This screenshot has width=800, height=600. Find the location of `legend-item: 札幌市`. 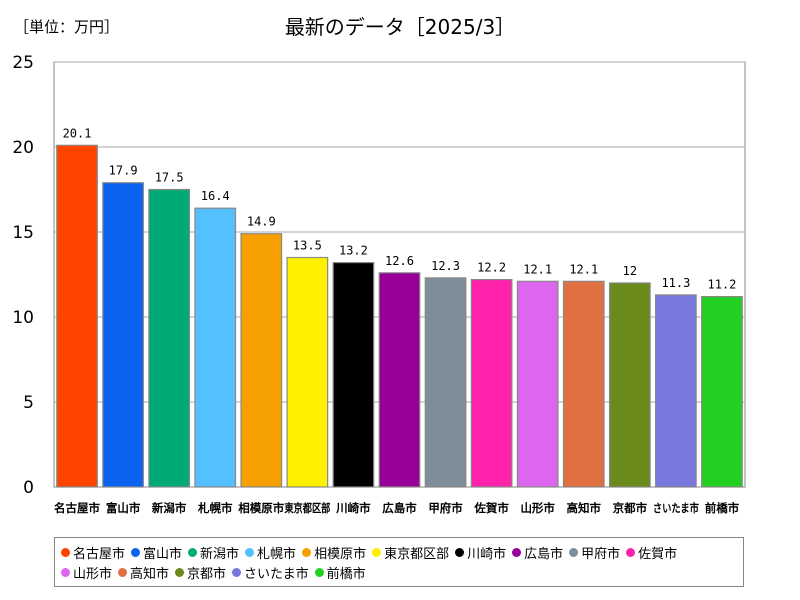

legend-item: 札幌市 is located at coordinates (270, 552).